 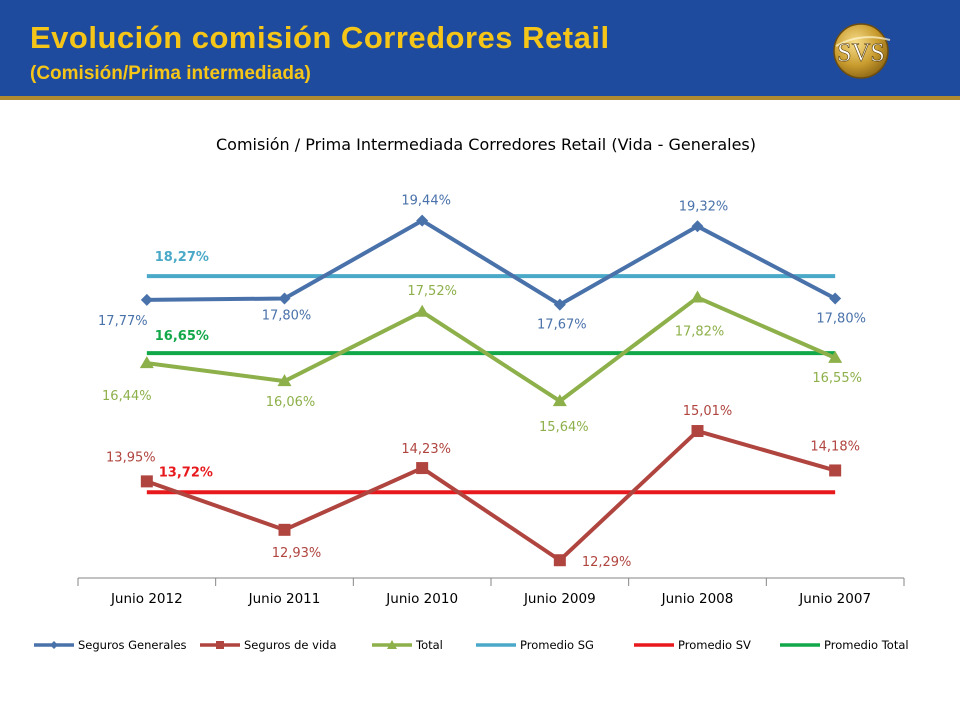 I want to click on legend-item: Promedio SV, so click(x=692, y=645).